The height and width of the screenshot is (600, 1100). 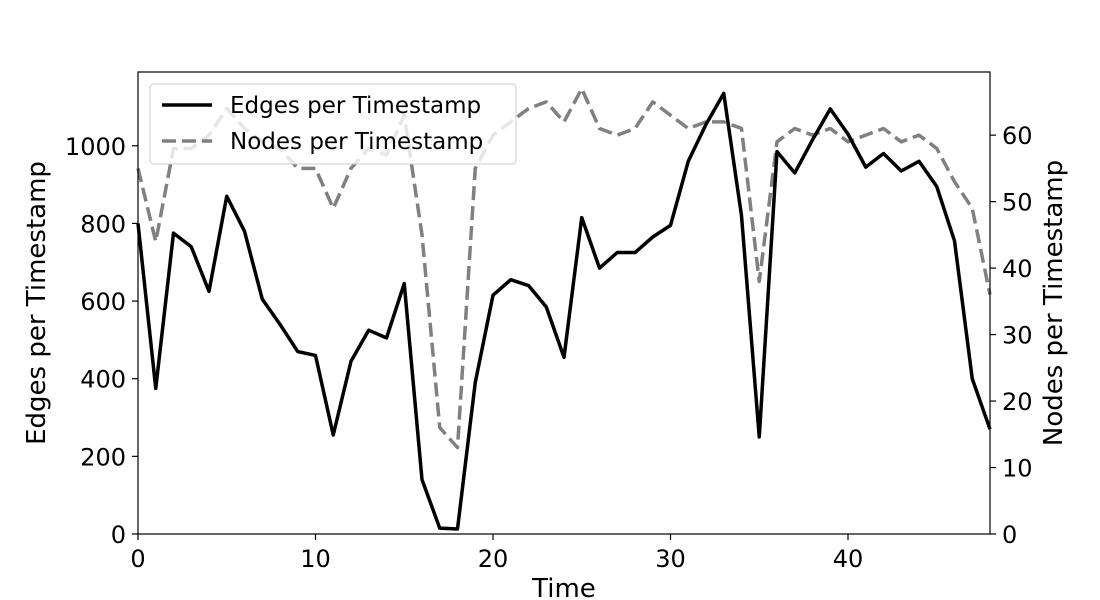 I want to click on y-tick-label-right: 10, so click(x=1017, y=469).